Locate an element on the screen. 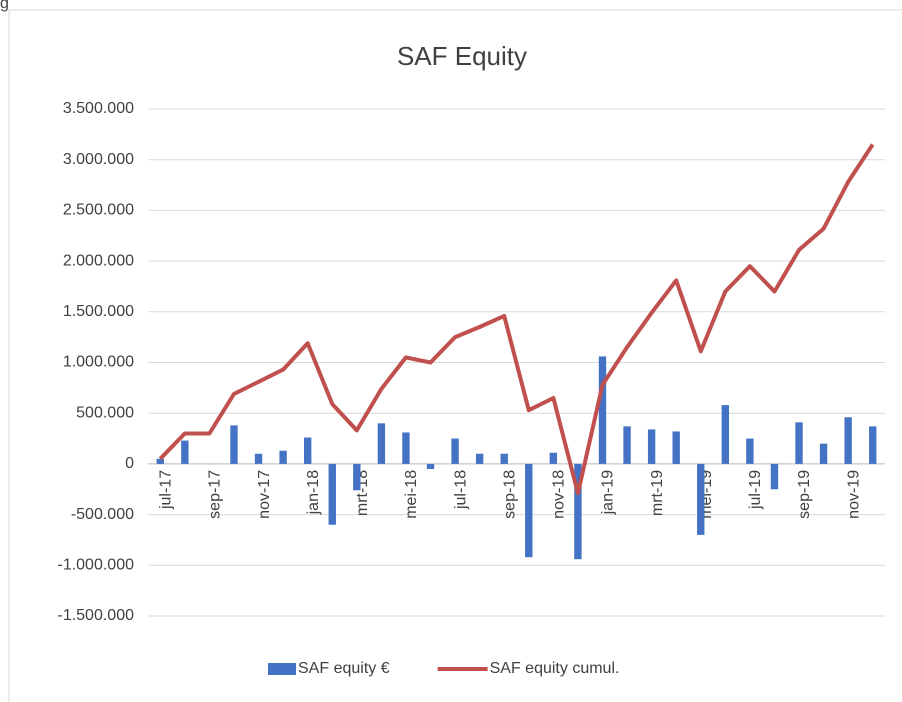  y-tick-label: 2.500.000 is located at coordinates (98, 210).